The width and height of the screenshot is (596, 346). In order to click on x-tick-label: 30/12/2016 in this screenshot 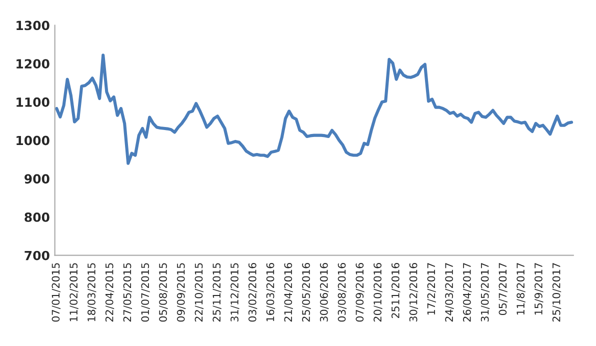, I will do `click(413, 292)`.